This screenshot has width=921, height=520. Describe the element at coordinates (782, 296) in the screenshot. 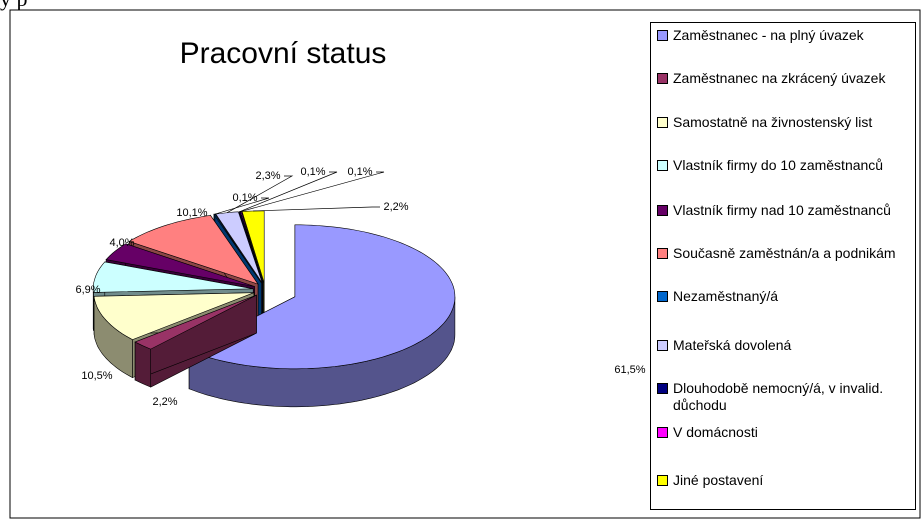

I see `legend-entry: Nezaměstnaný/á` at that location.